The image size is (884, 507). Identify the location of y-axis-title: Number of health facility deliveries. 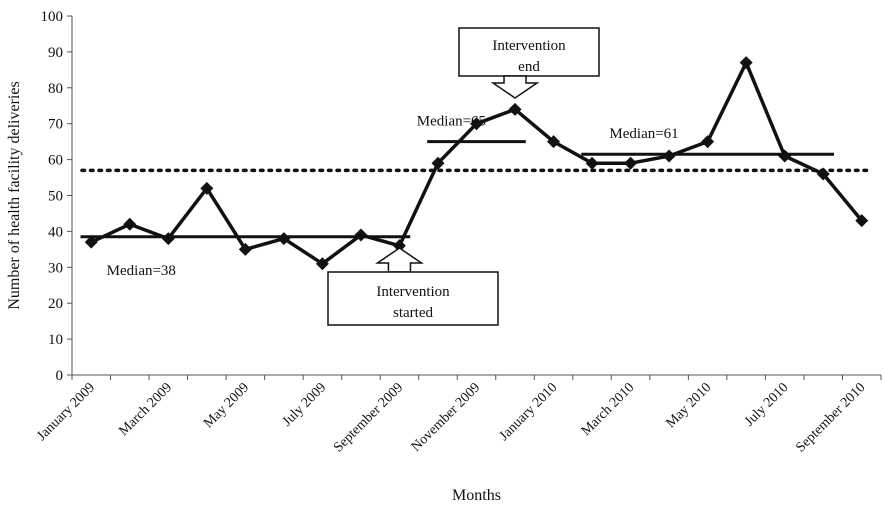
(14, 195).